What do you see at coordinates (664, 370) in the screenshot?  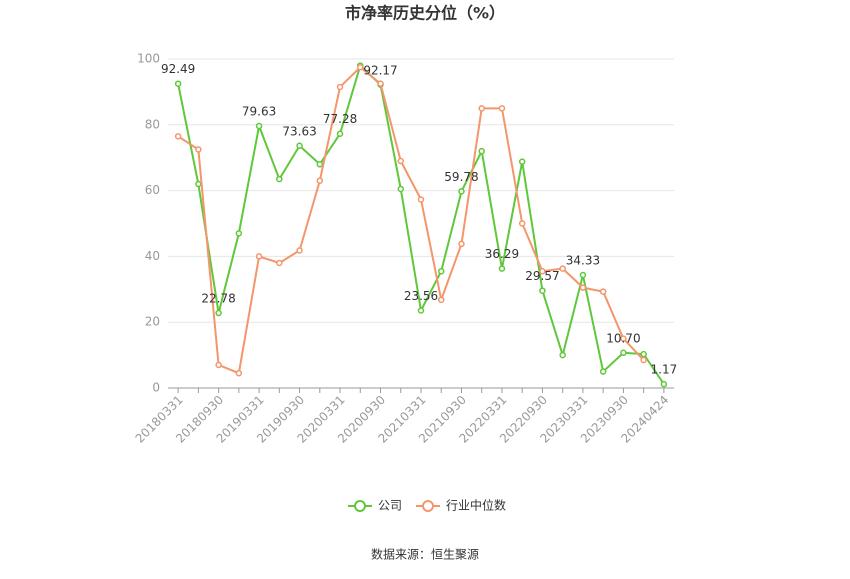 I see `data-label: 1.17` at bounding box center [664, 370].